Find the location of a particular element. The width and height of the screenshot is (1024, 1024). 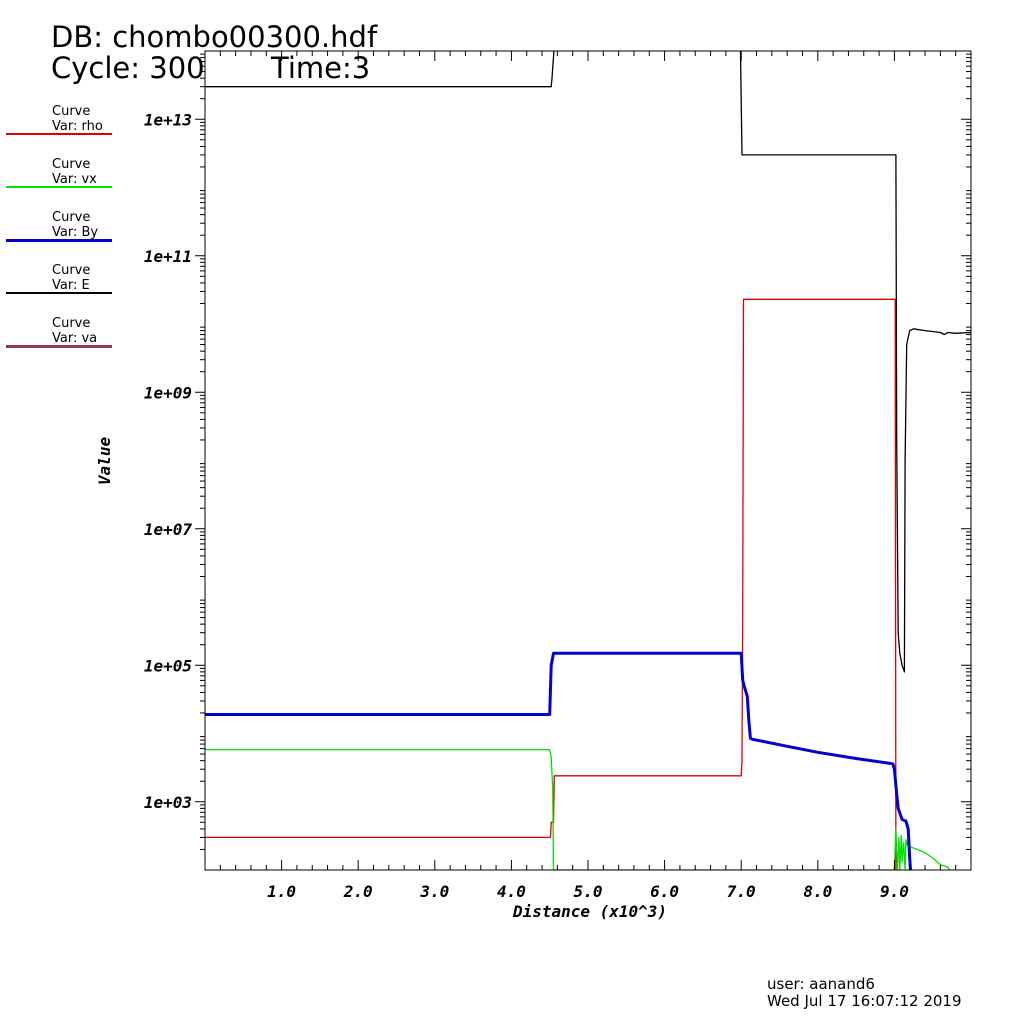

y-tick-label: 1e+07 is located at coordinates (168, 529).